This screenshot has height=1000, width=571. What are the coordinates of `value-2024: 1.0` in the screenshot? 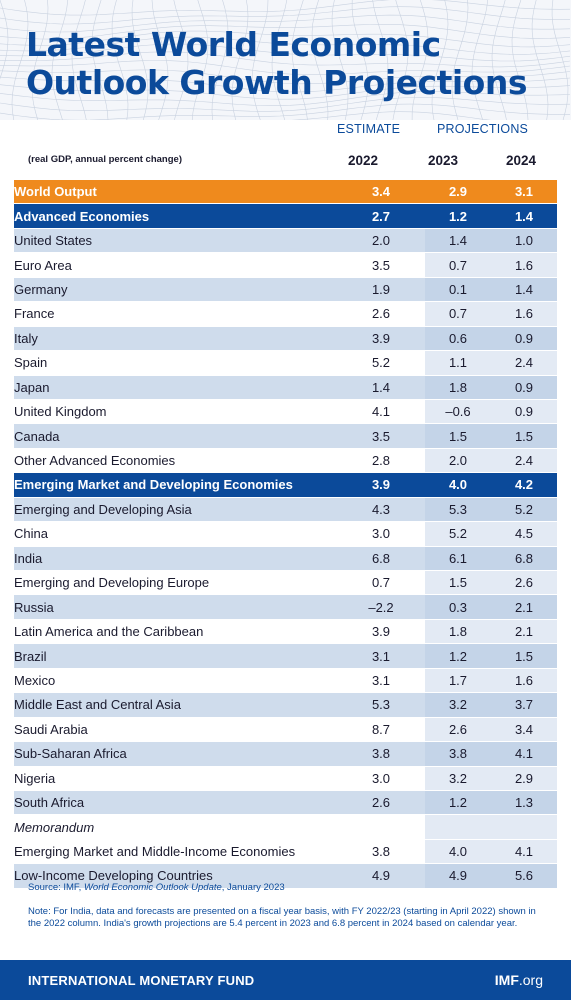 It's located at (524, 241).